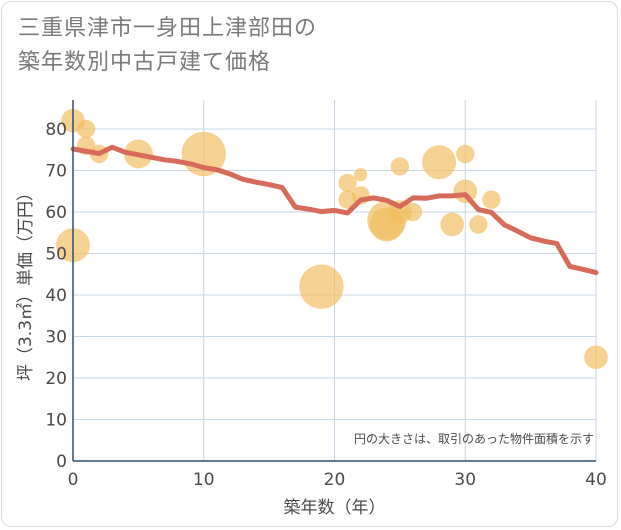 The width and height of the screenshot is (621, 530). What do you see at coordinates (56, 379) in the screenshot?
I see `y-tick-label-20: 20` at bounding box center [56, 379].